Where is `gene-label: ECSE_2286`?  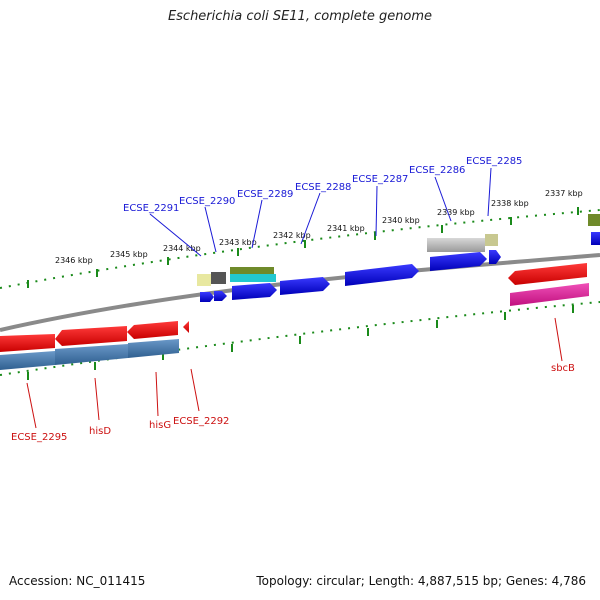
gene-label: ECSE_2286 is located at coordinates (437, 170).